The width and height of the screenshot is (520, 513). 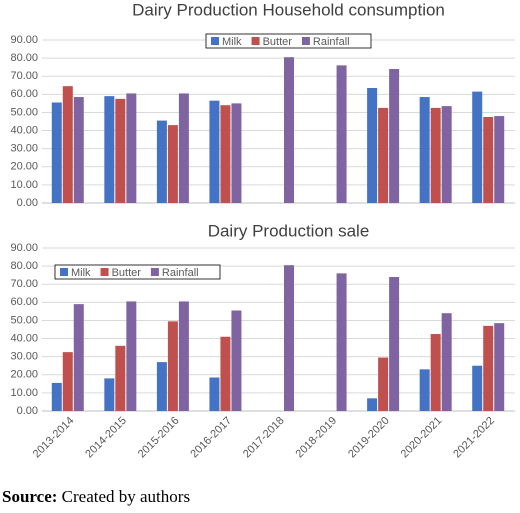 I want to click on x-tick-label: 2020-2021, so click(x=422, y=438).